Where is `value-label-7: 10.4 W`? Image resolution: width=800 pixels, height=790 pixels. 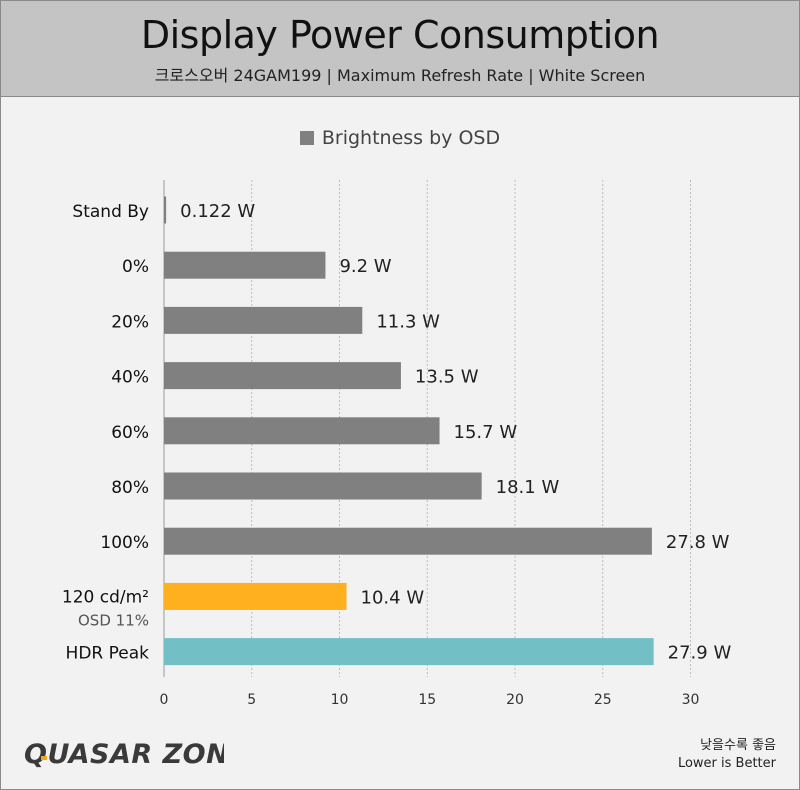
value-label-7: 10.4 W is located at coordinates (393, 597).